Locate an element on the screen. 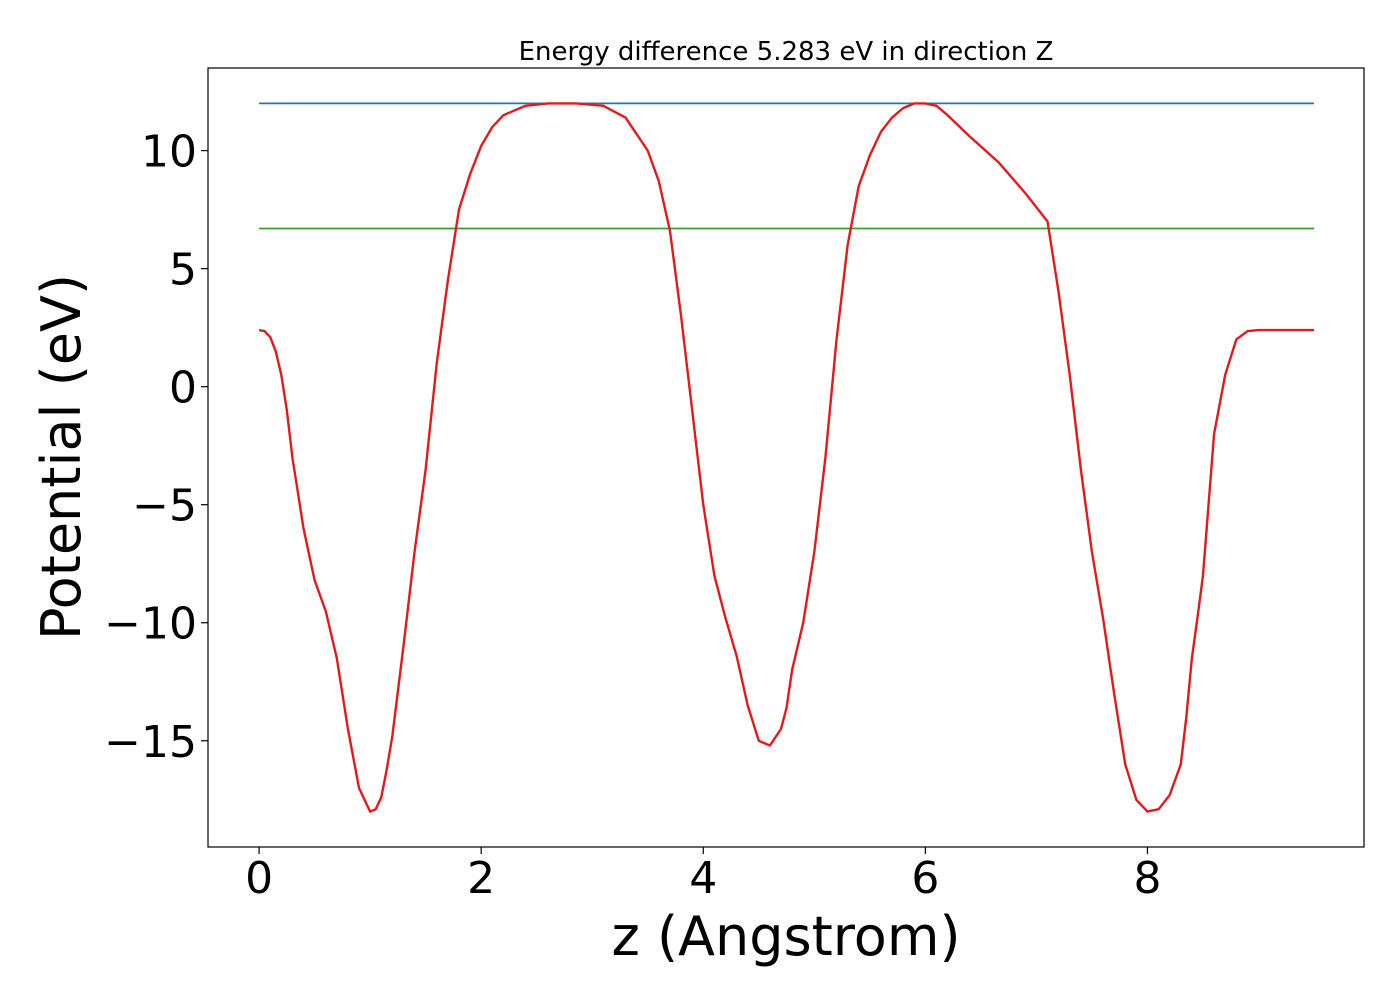 Image resolution: width=1400 pixels, height=1000 pixels. x-axis-label: z (Angstrom) is located at coordinates (785, 936).